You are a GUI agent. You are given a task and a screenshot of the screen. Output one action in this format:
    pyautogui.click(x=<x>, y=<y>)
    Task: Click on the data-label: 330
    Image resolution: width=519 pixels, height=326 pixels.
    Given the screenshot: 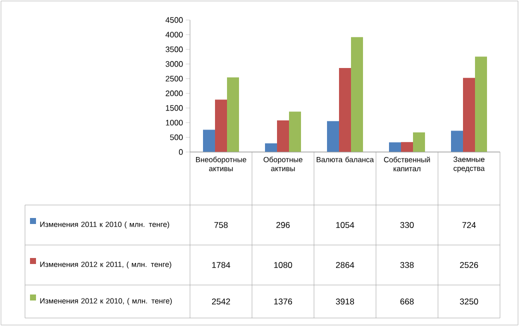 What is the action you would take?
    pyautogui.click(x=407, y=225)
    